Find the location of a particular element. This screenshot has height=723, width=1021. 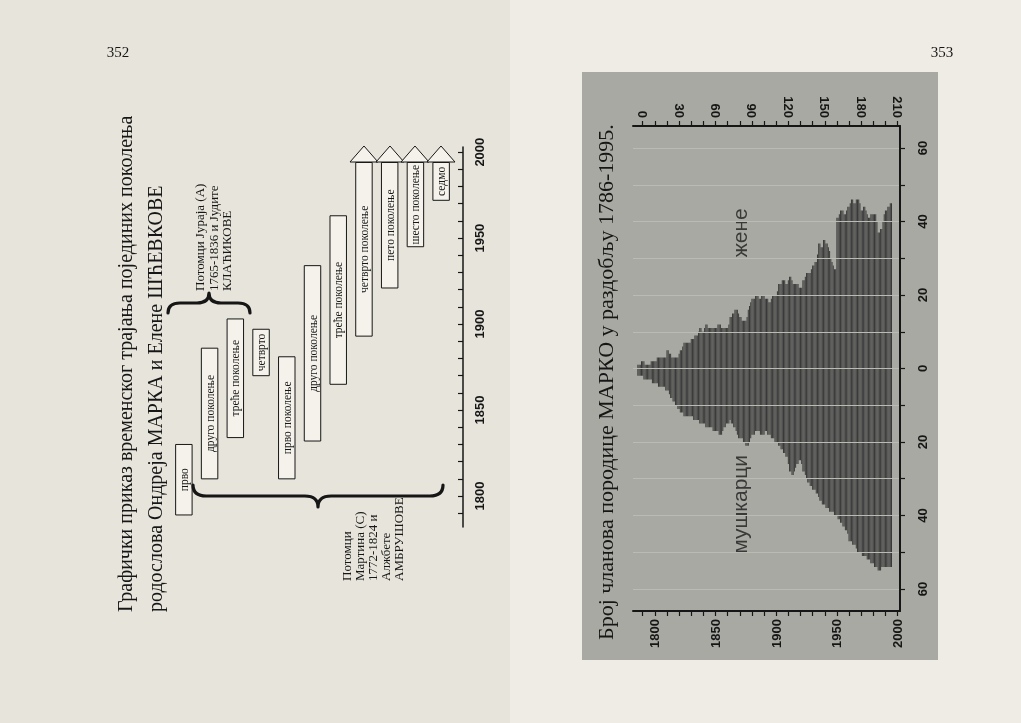

y-tick-label: 1800 is located at coordinates (479, 496).